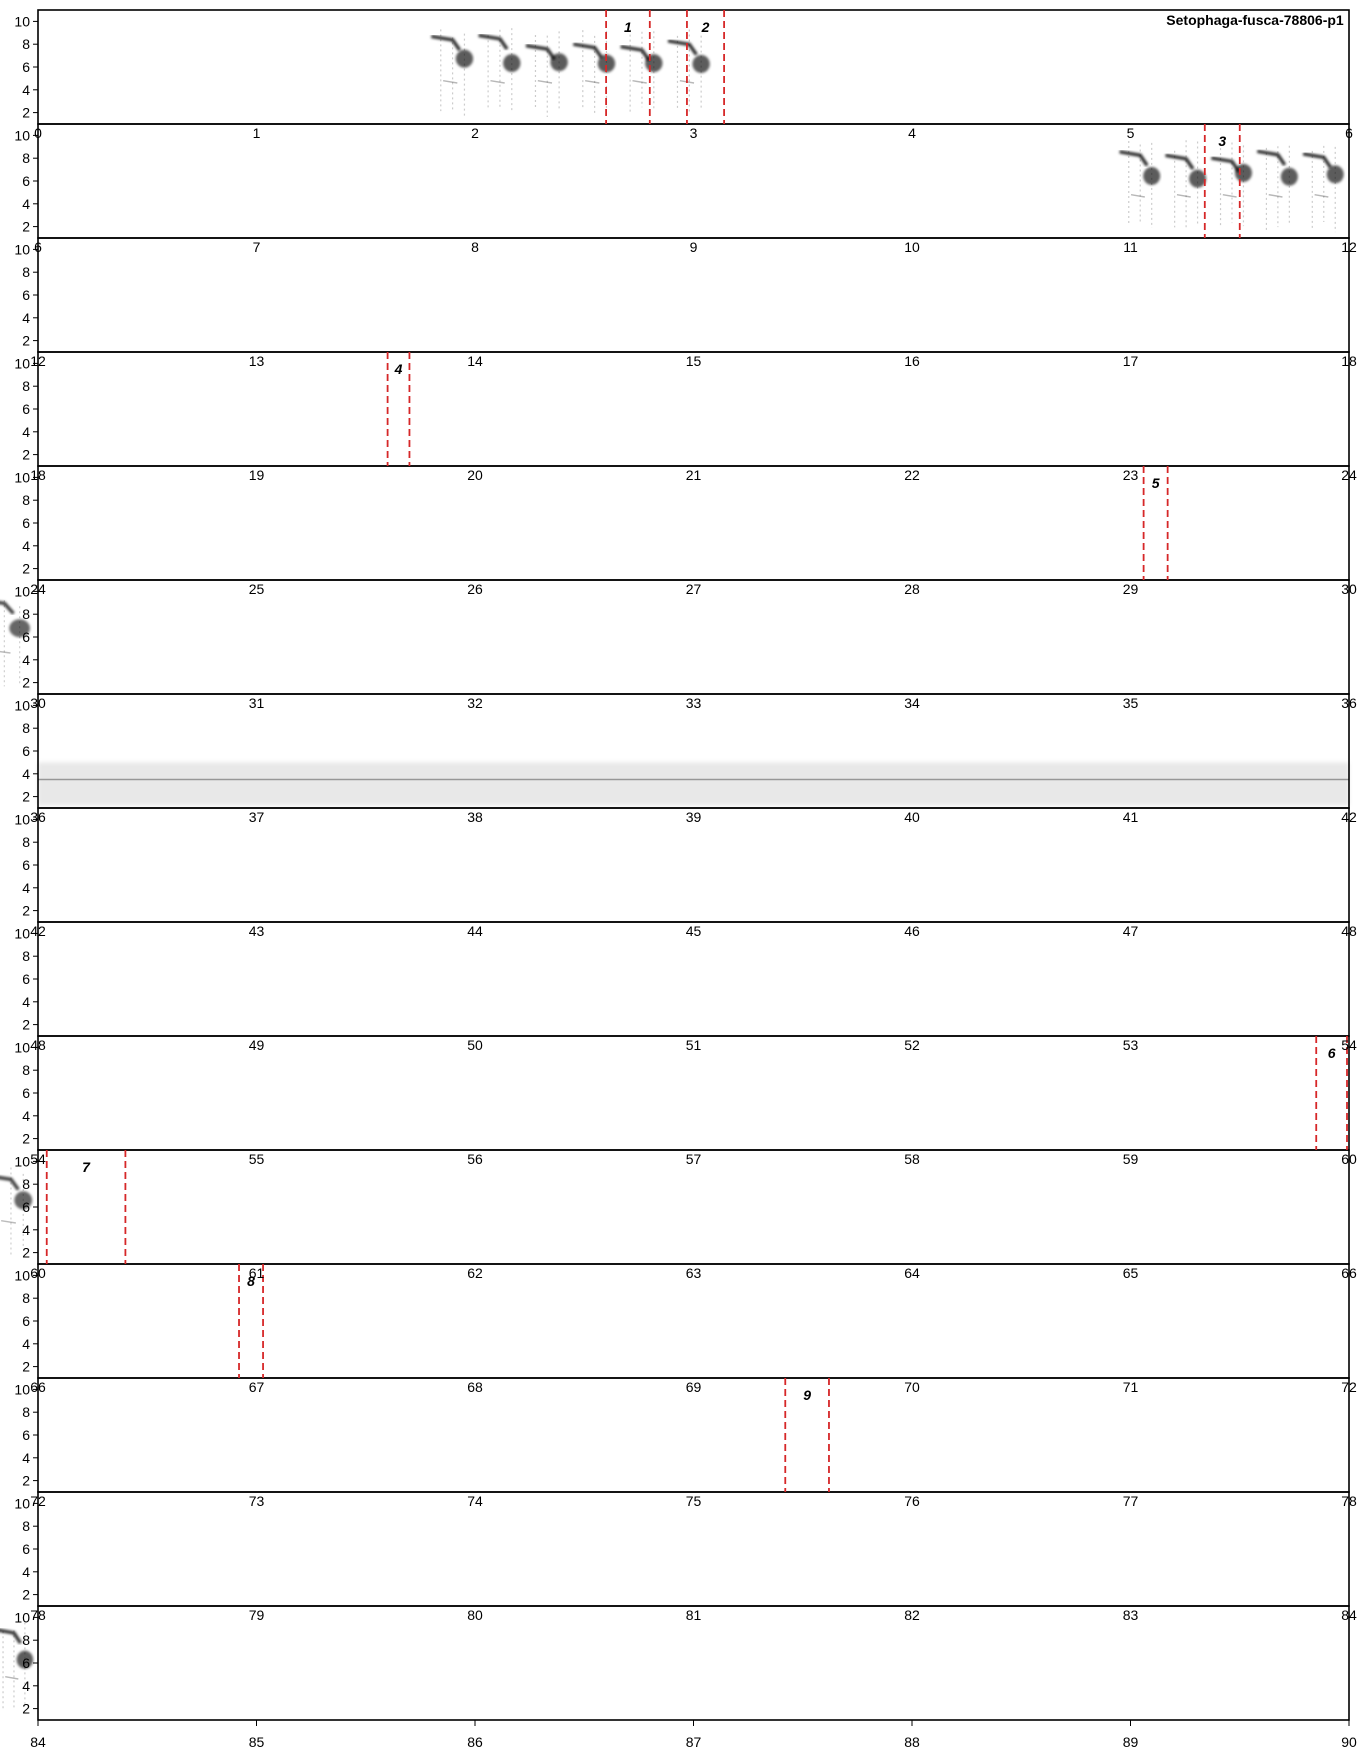 The image size is (1360, 1760). What do you see at coordinates (475, 1742) in the screenshot?
I see `x-tick-label: 86` at bounding box center [475, 1742].